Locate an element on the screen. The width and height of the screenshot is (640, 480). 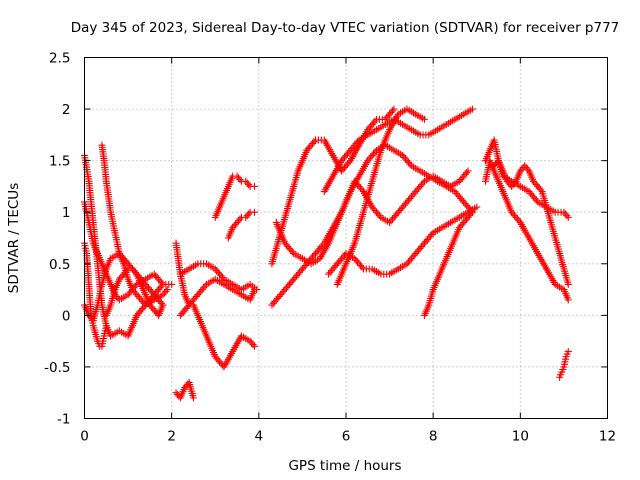
y-axis-label: SDTVAR / TECUs is located at coordinates (14, 238).